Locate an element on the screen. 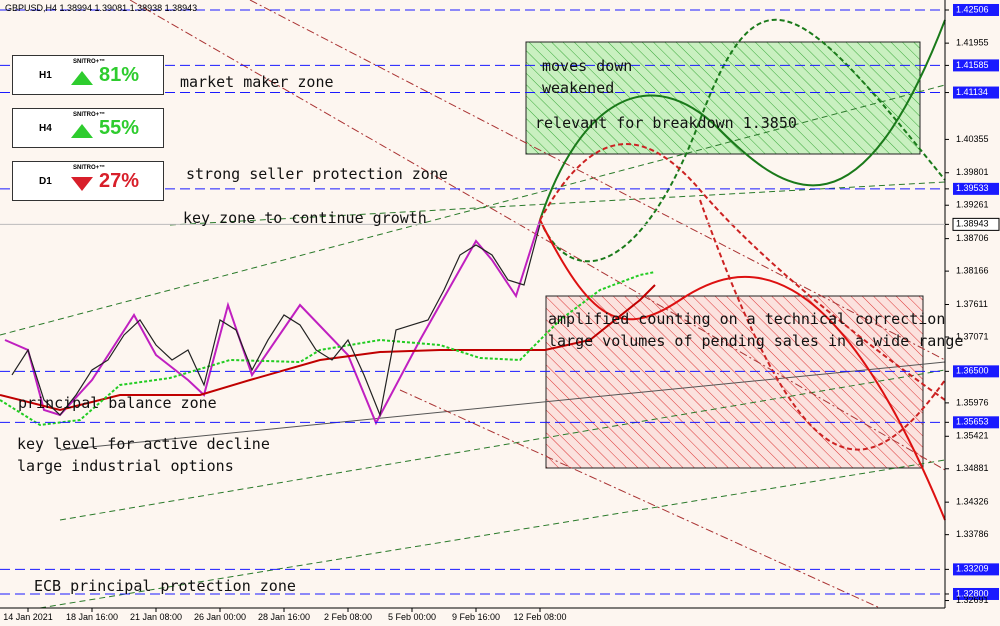 This screenshot has height=626, width=1000. y-tick-label: 1.39261 is located at coordinates (972, 205).